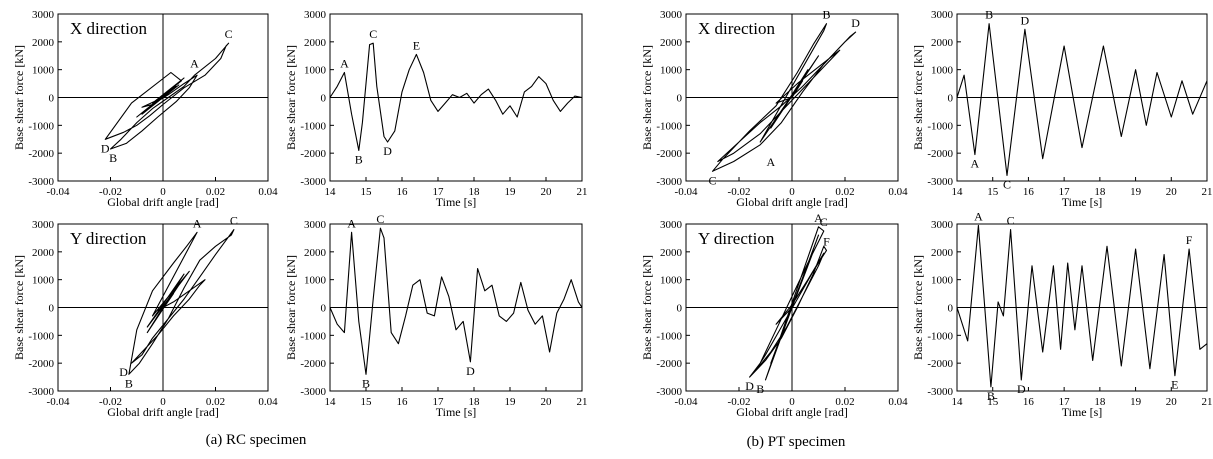  Describe the element at coordinates (511, 192) in the screenshot. I see `x-tick-label: 19` at that location.